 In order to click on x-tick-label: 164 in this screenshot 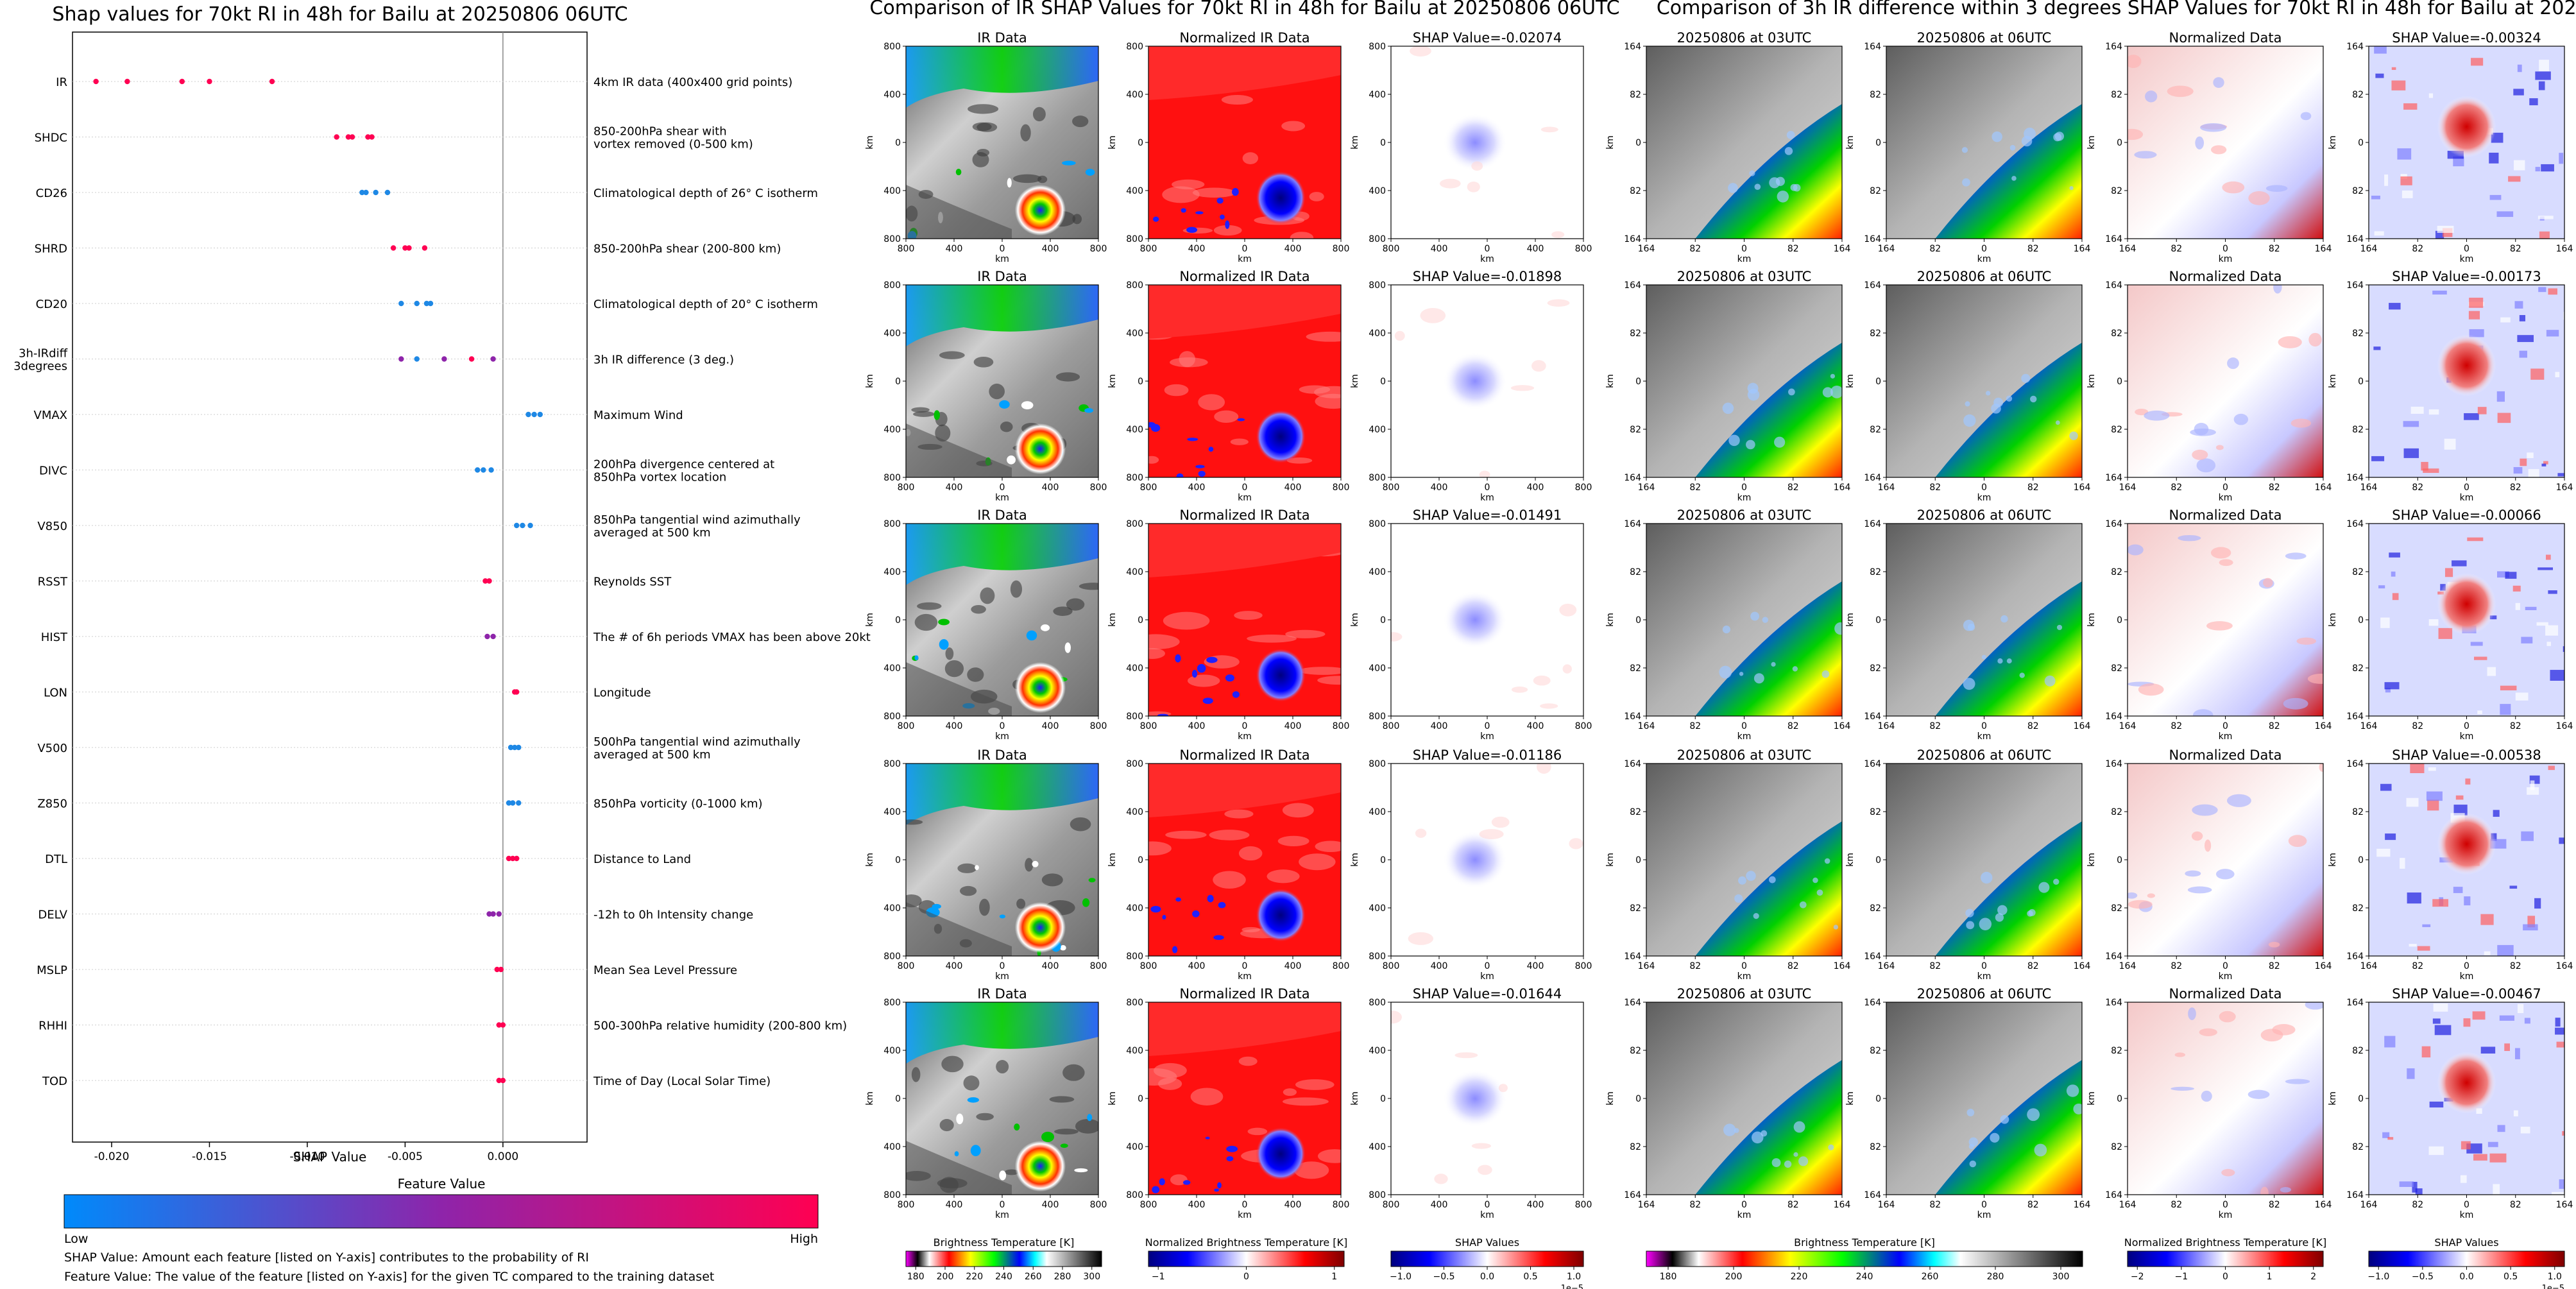, I will do `click(2323, 1205)`.